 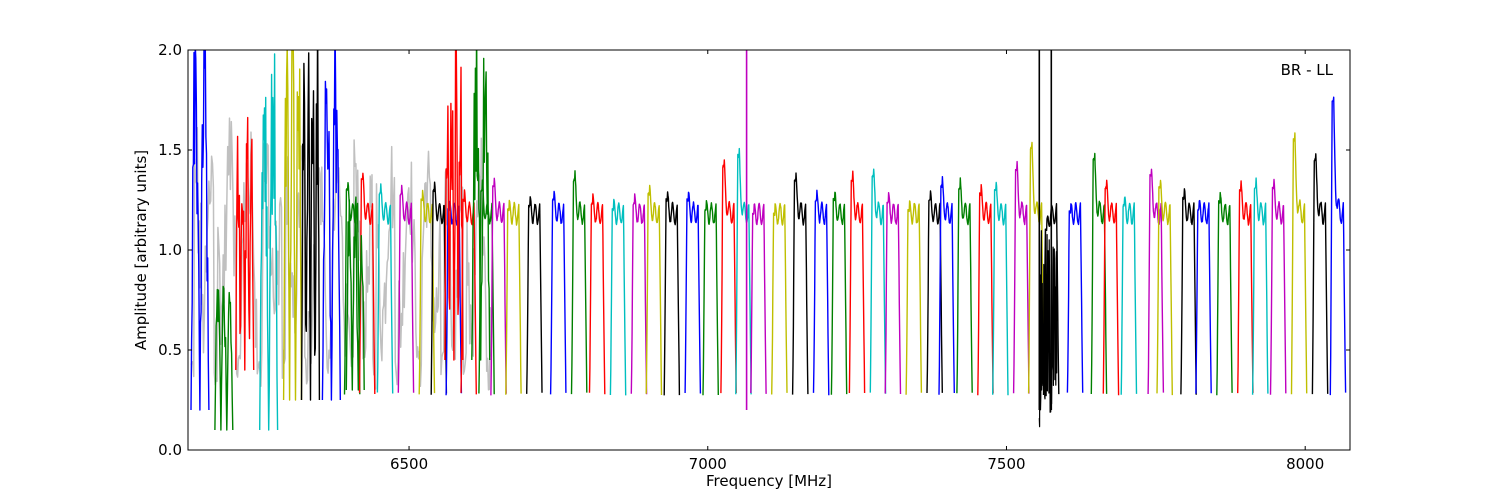 I want to click on x-axis-title: Frequency [MHz], so click(x=769, y=481).